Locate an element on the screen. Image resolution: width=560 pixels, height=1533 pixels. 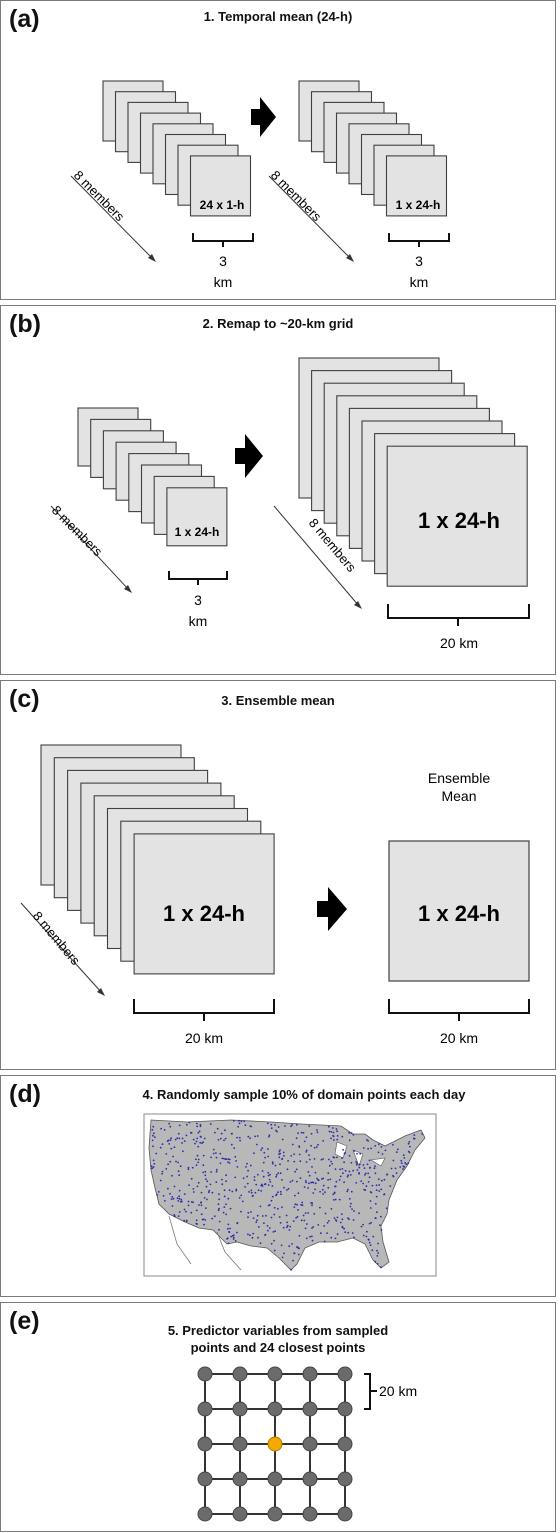
member-frame is located at coordinates (416, 186).